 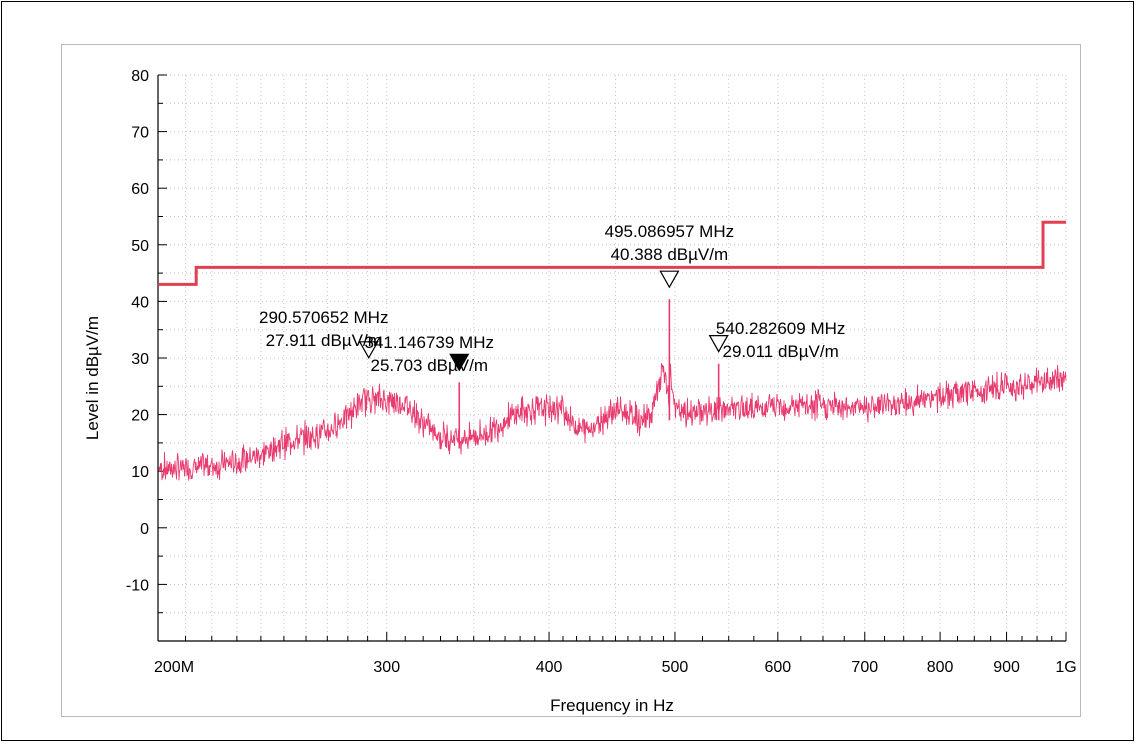 What do you see at coordinates (940, 667) in the screenshot?
I see `x-tick-label: 800` at bounding box center [940, 667].